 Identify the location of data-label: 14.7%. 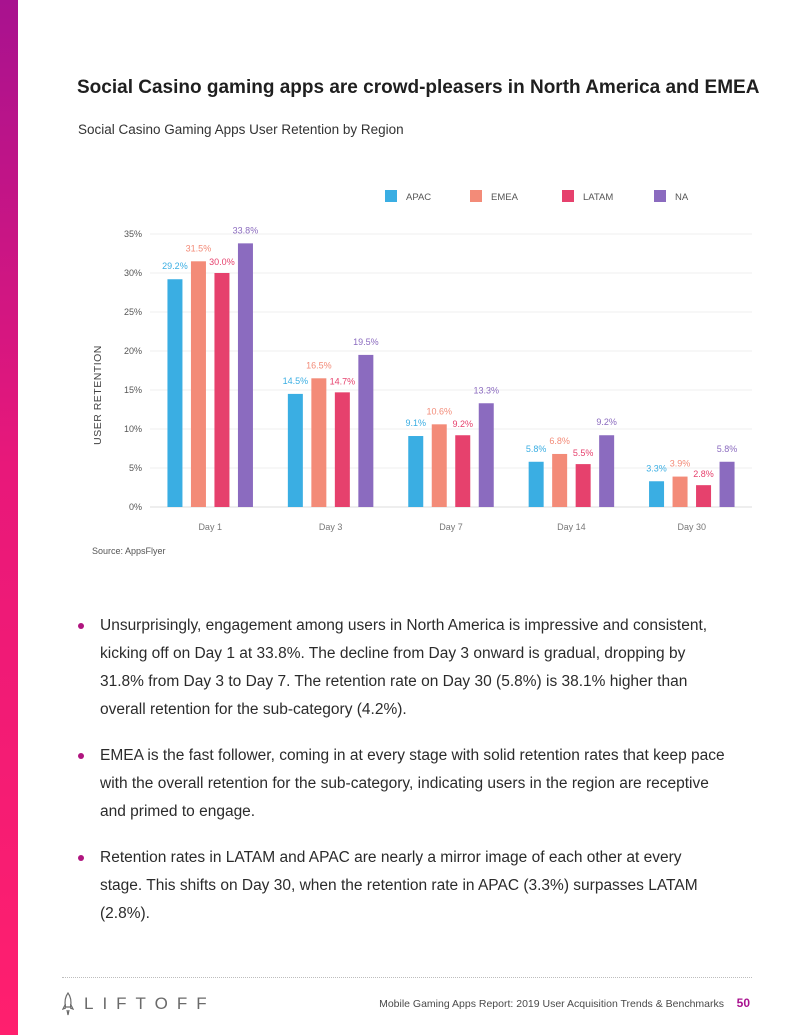
(343, 381).